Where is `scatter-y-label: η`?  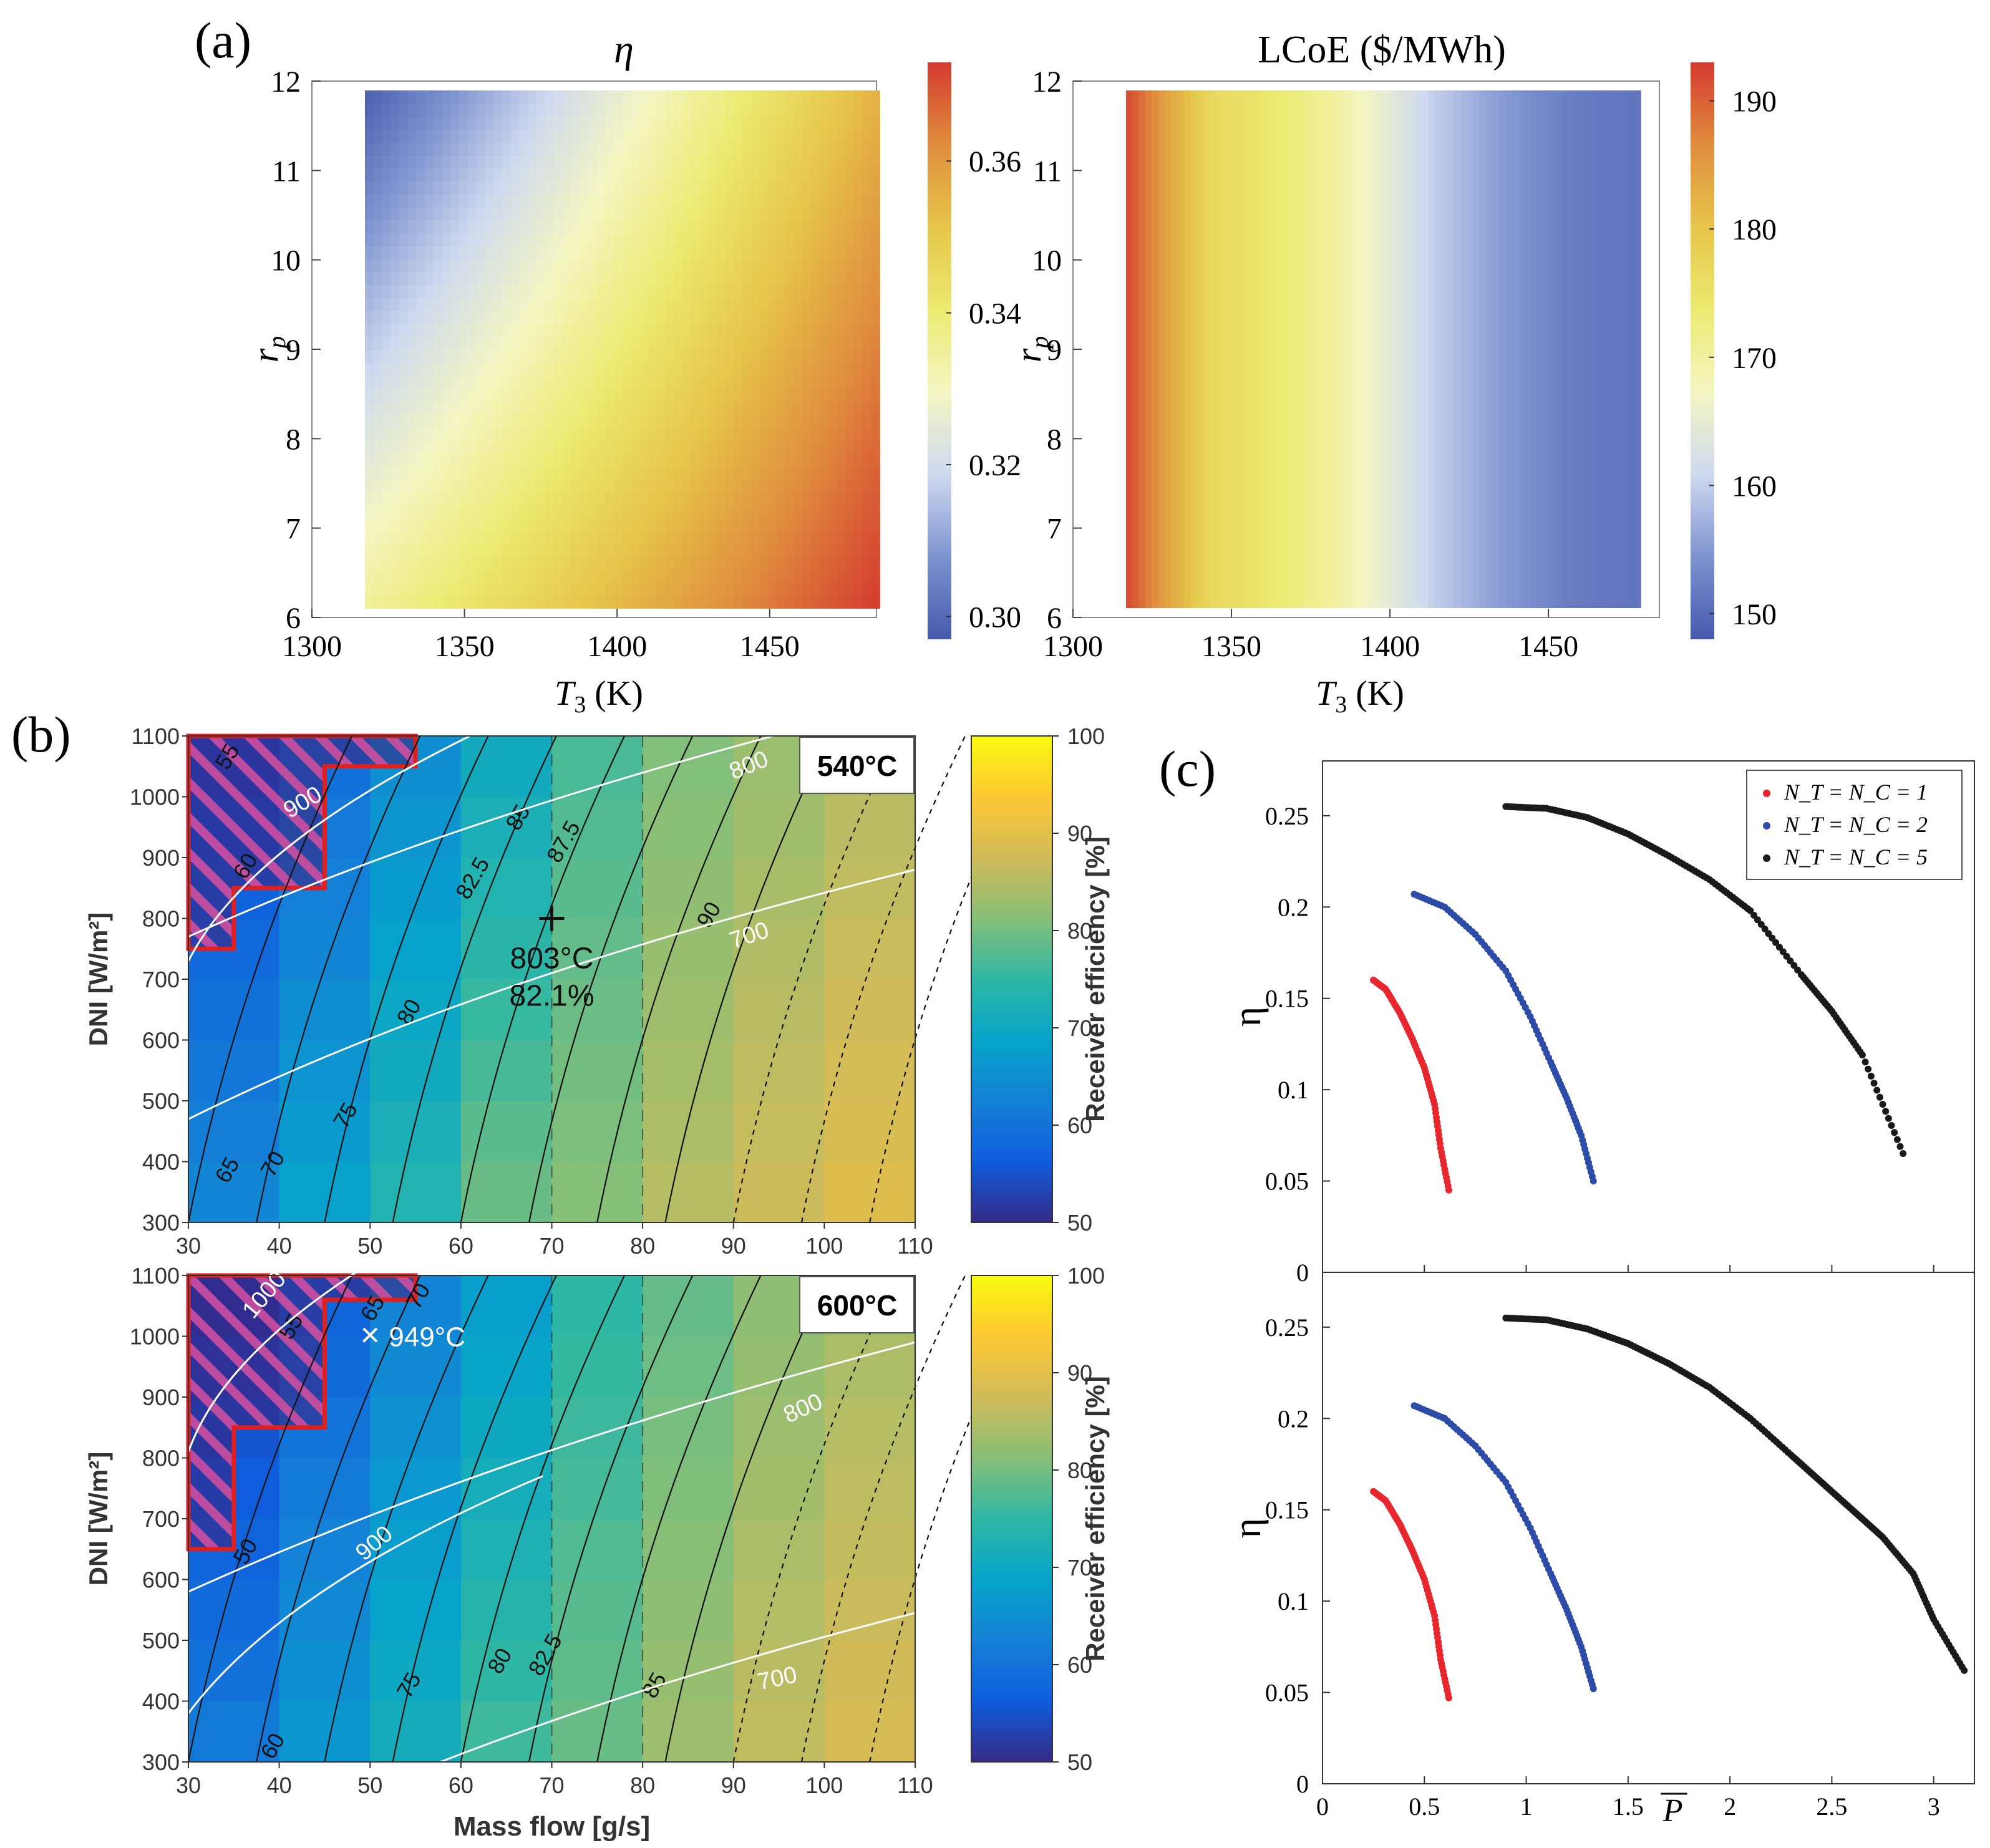 scatter-y-label: η is located at coordinates (1247, 1017).